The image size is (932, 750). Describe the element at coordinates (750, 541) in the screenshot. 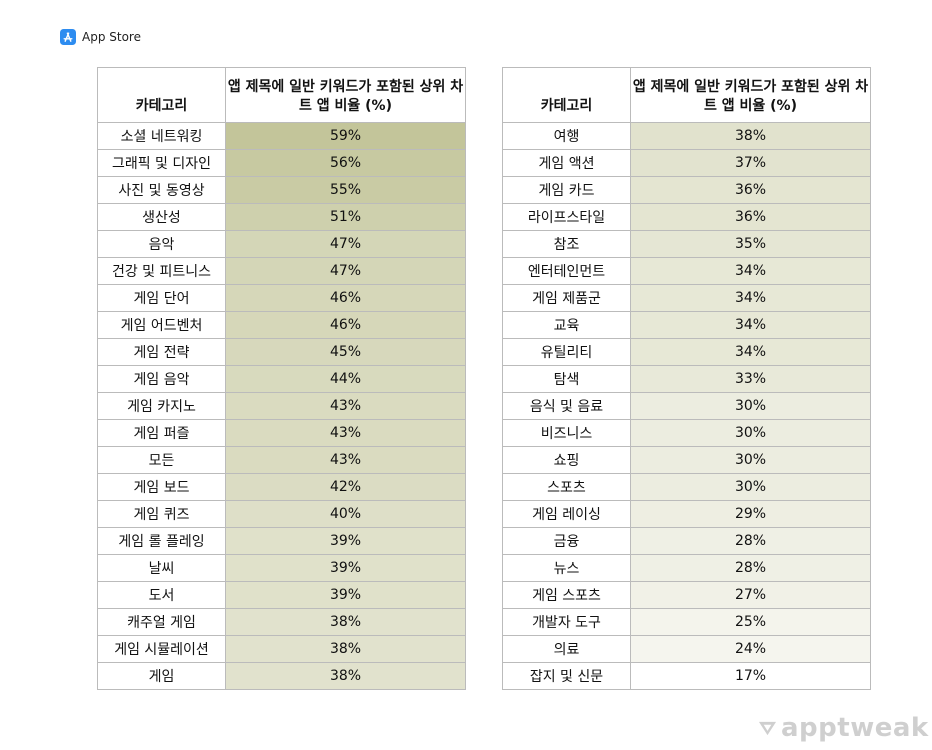

I see `percentage-cell: 28%` at that location.